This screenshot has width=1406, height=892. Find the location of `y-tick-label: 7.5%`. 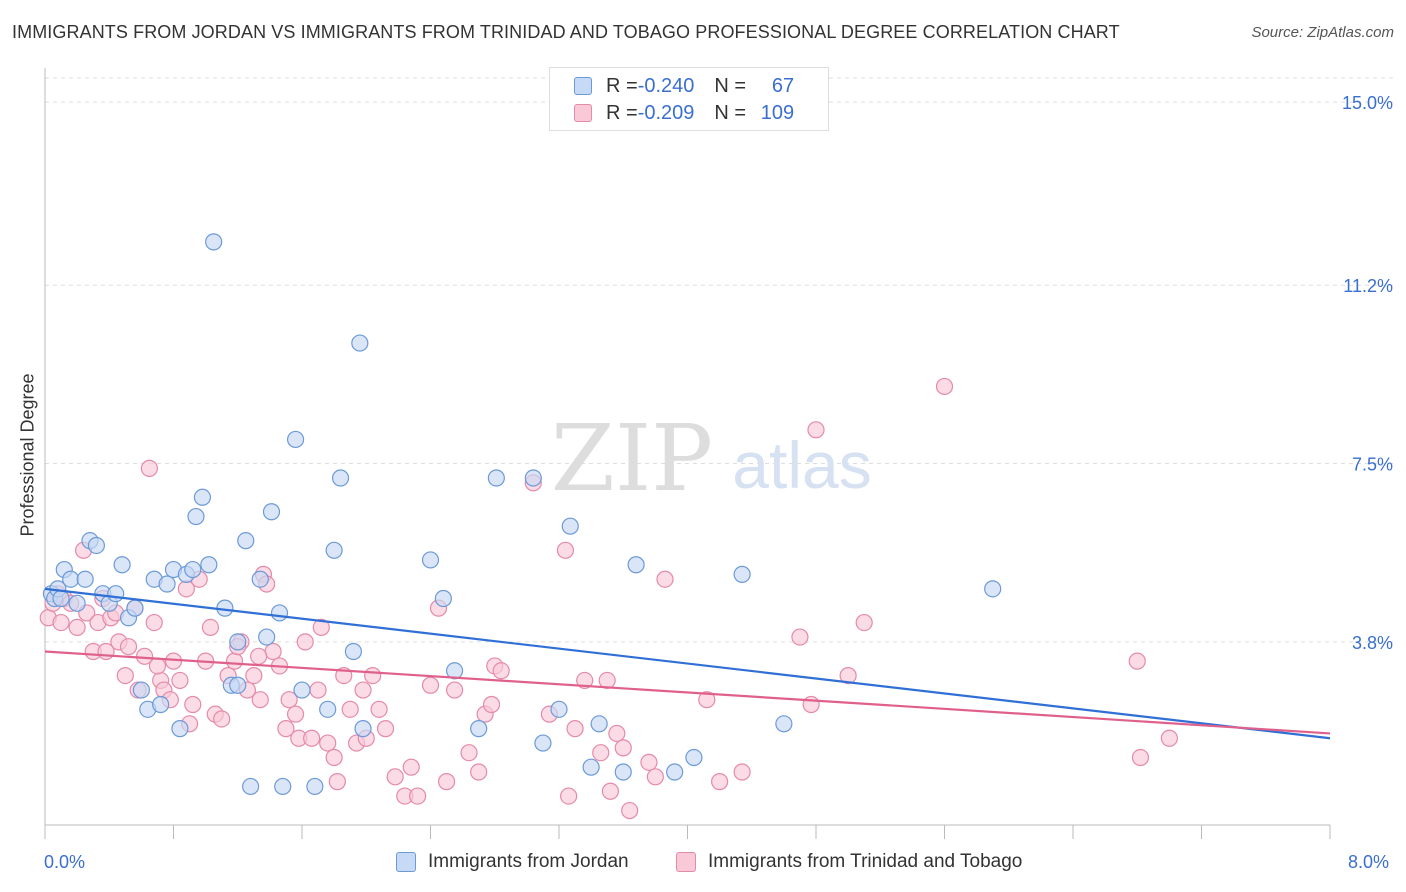

y-tick-label: 7.5% is located at coordinates (1372, 465).